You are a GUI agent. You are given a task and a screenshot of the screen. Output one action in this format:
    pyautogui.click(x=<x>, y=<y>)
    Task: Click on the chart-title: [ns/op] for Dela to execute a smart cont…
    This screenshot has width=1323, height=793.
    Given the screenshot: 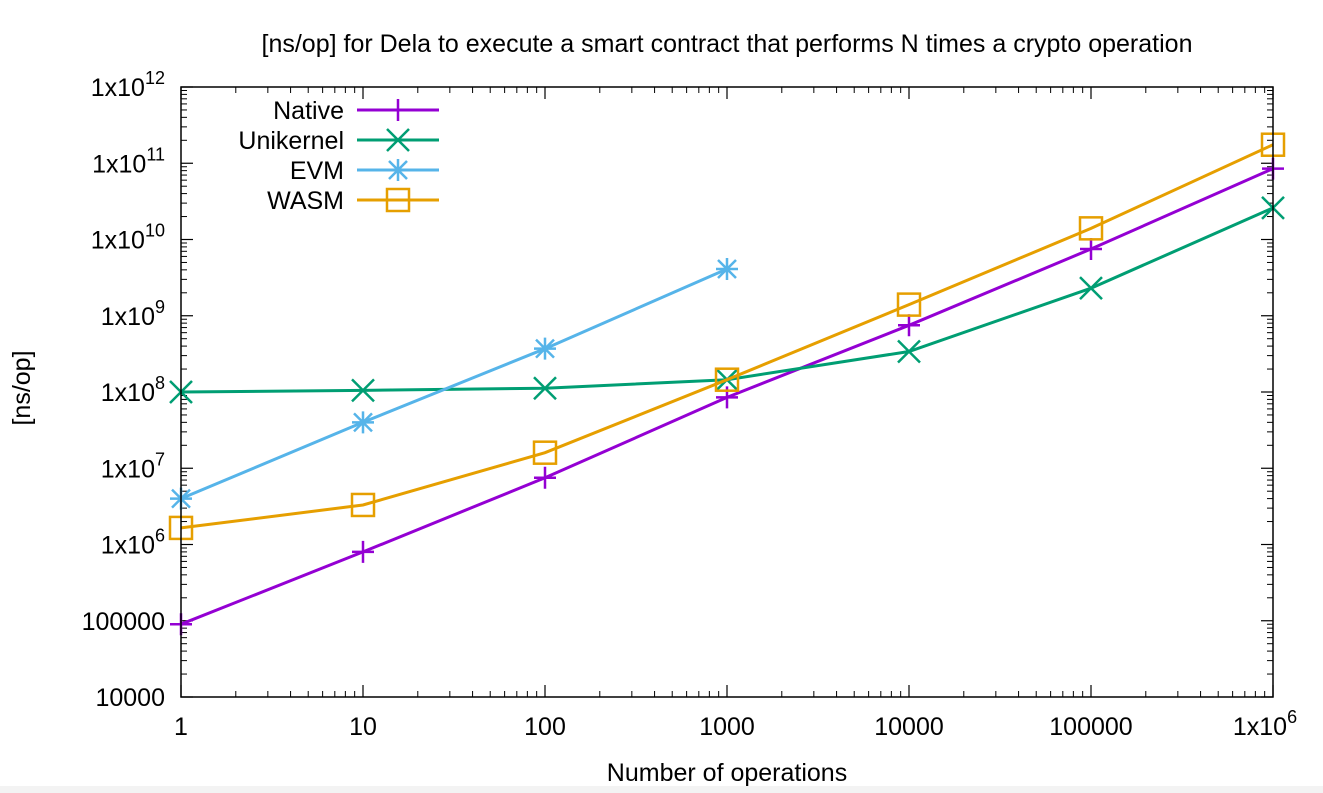 What is the action you would take?
    pyautogui.click(x=727, y=44)
    